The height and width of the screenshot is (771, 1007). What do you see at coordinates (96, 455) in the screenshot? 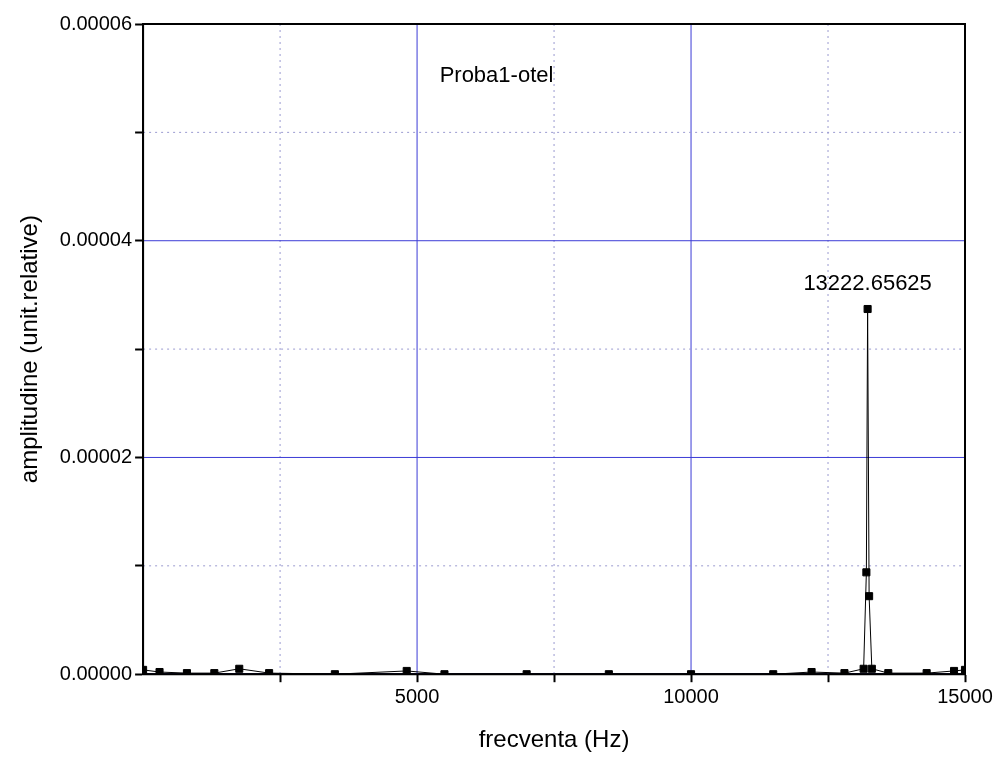
I see `y-tick-label: 0.00002` at bounding box center [96, 455].